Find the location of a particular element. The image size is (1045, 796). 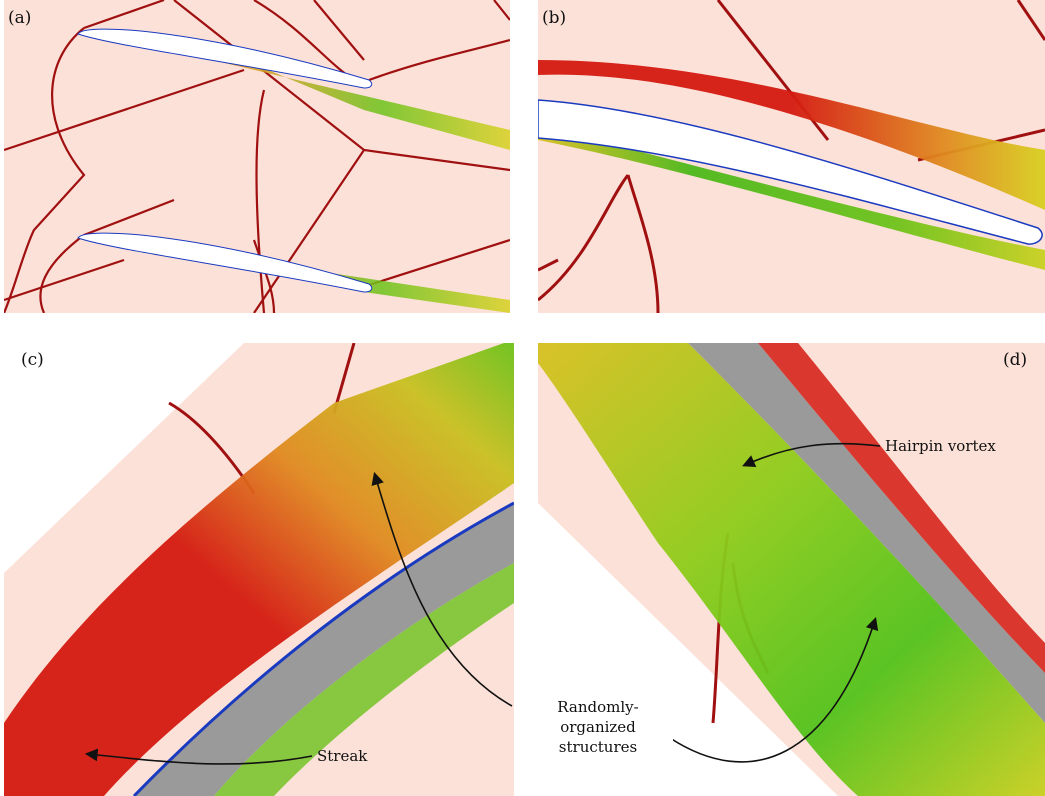

panel-label-b: (b) is located at coordinates (554, 18).